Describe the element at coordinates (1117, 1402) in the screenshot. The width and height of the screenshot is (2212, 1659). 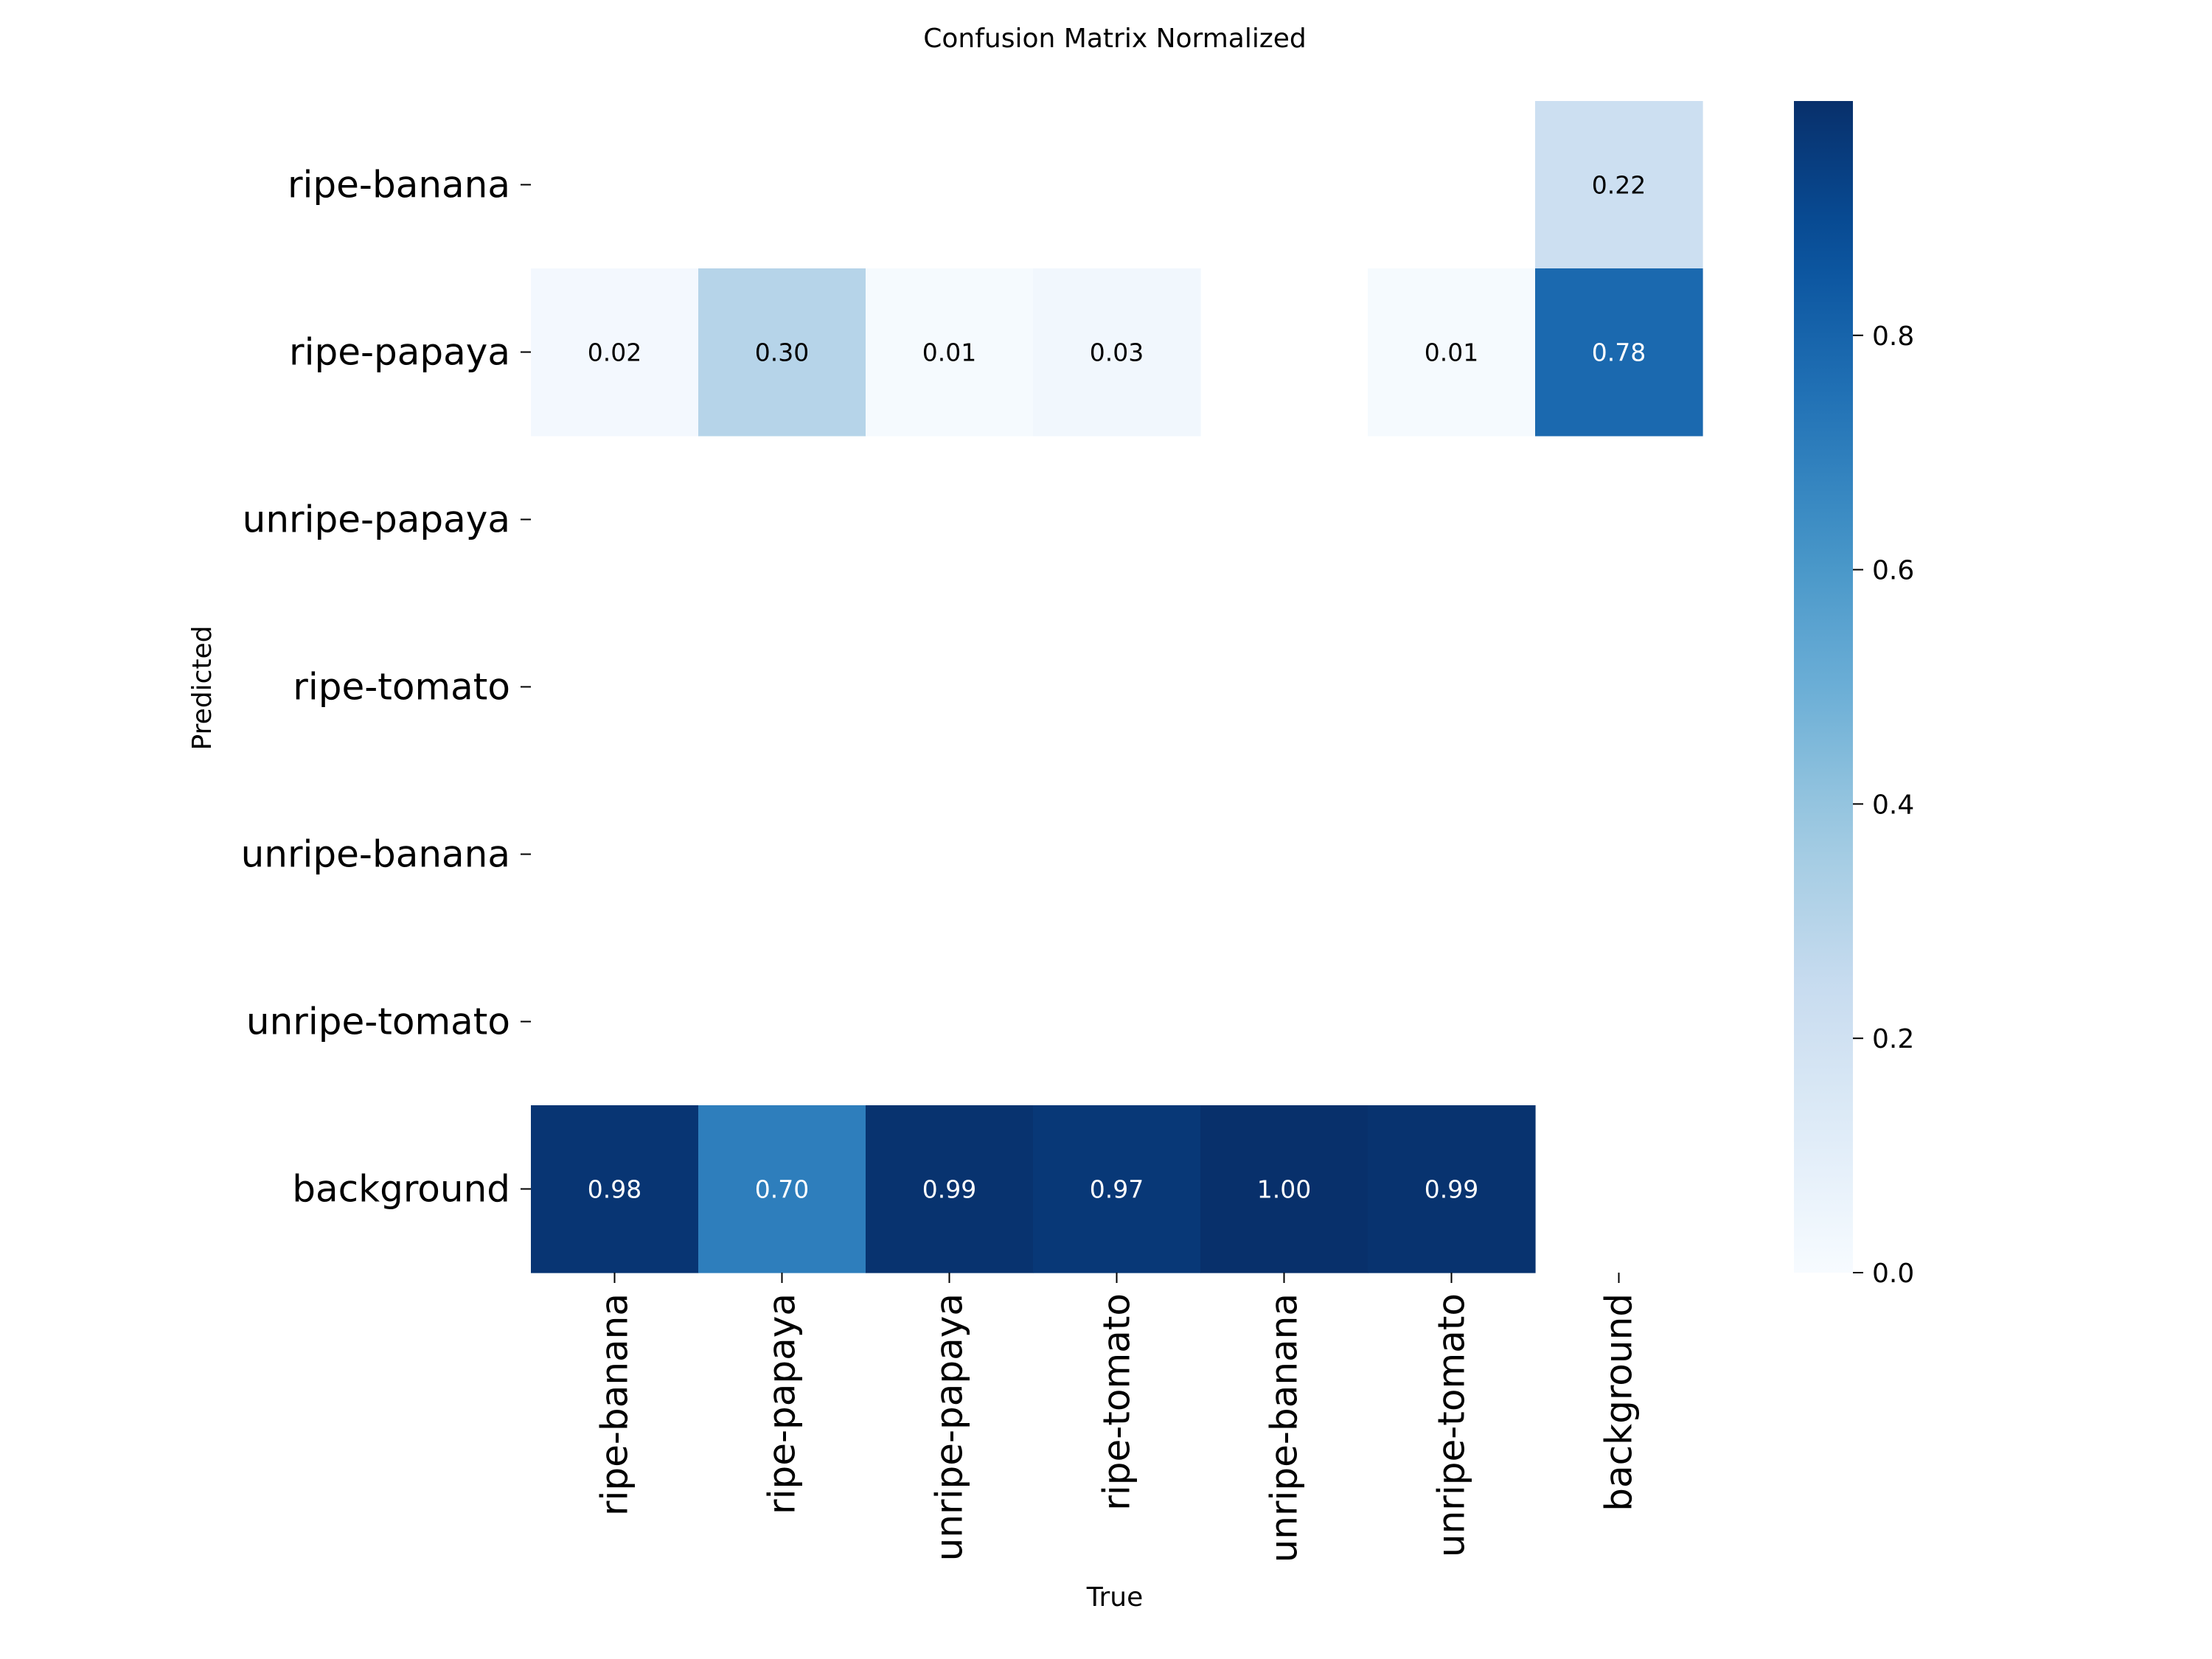
I see `x-tick-label: ripe-tomato` at that location.